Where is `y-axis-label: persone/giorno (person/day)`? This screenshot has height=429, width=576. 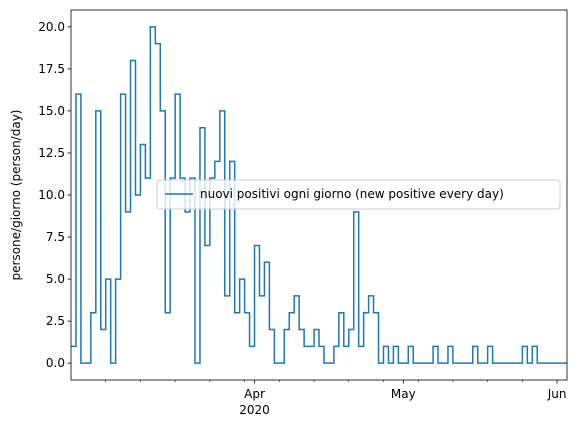
y-axis-label: persone/giorno (person/day) is located at coordinates (16, 195).